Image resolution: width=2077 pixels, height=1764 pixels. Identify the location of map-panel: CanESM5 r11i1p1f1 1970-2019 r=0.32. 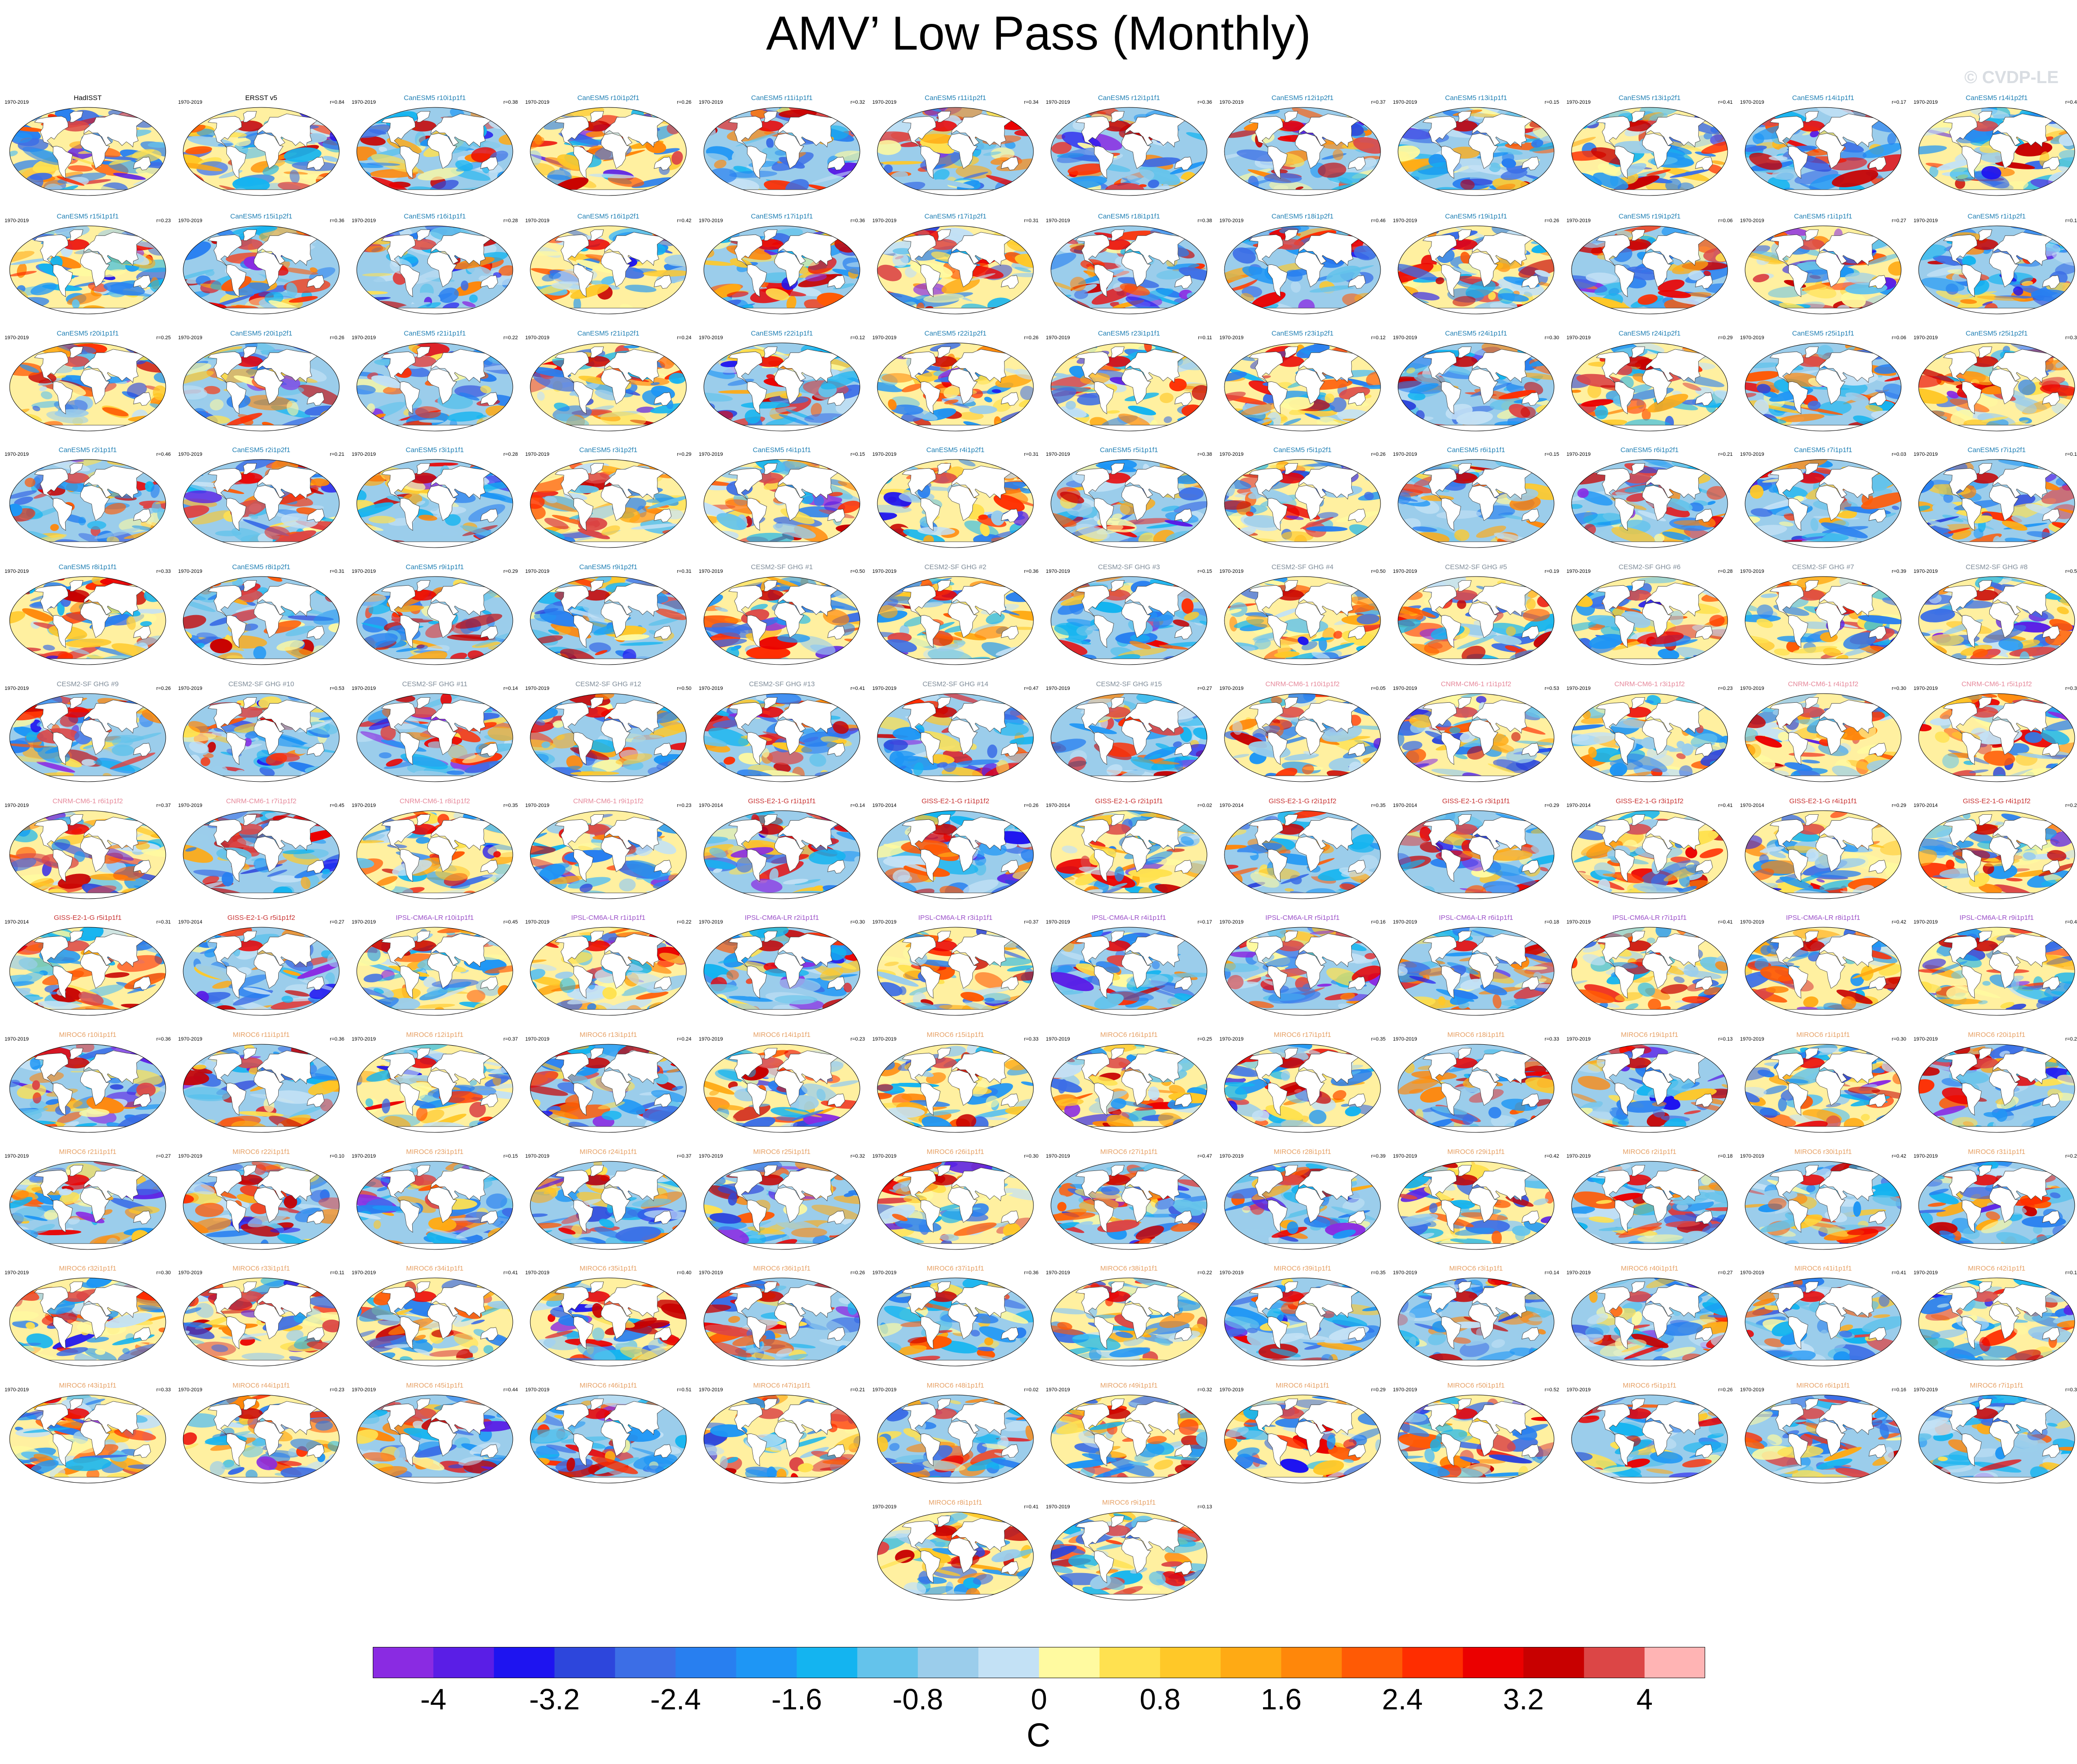
(782, 145).